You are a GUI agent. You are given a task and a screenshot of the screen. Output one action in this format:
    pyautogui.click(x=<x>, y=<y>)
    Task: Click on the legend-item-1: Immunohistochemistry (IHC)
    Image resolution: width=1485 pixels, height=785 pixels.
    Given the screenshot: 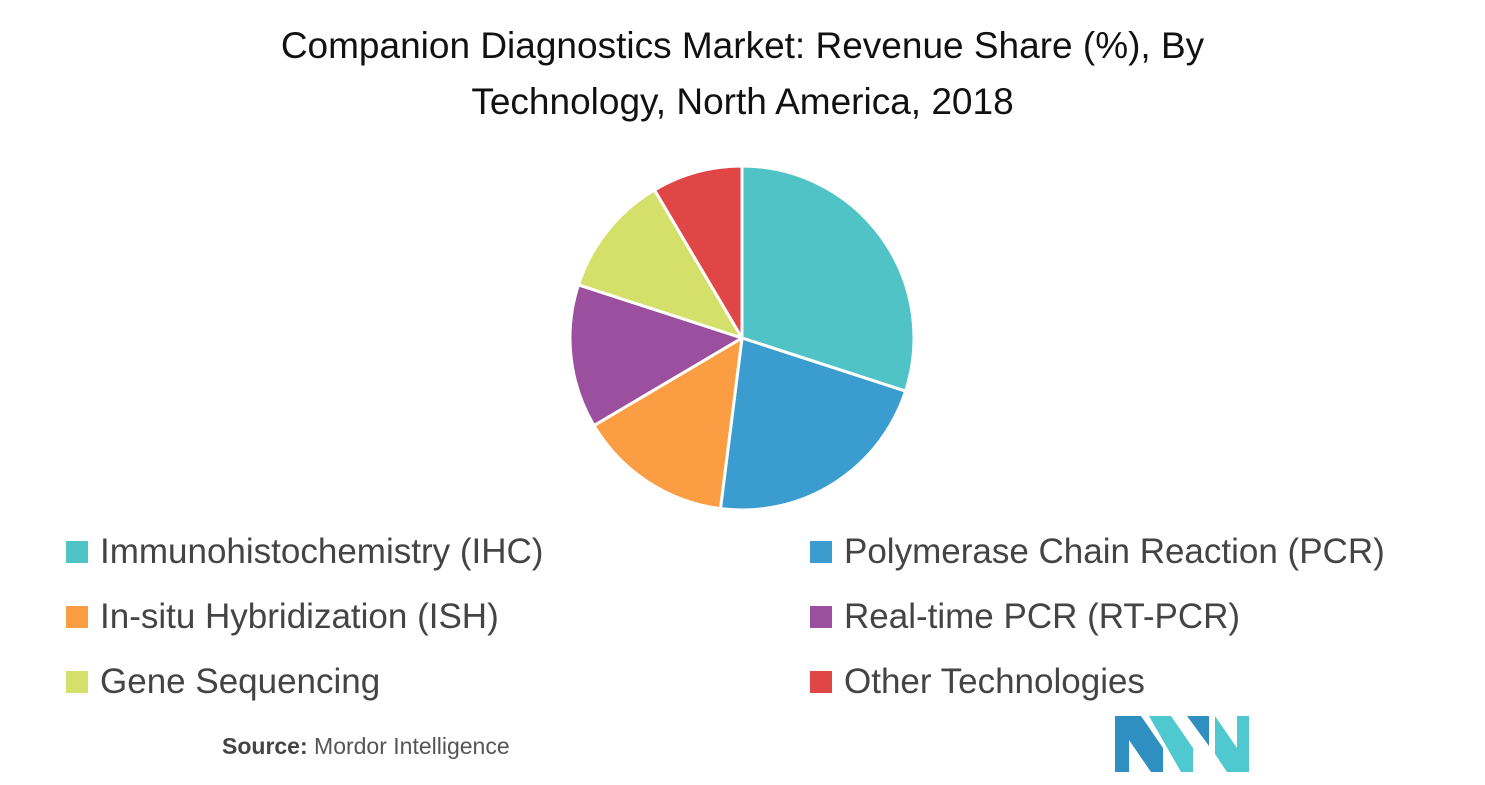 What is the action you would take?
    pyautogui.click(x=304, y=552)
    